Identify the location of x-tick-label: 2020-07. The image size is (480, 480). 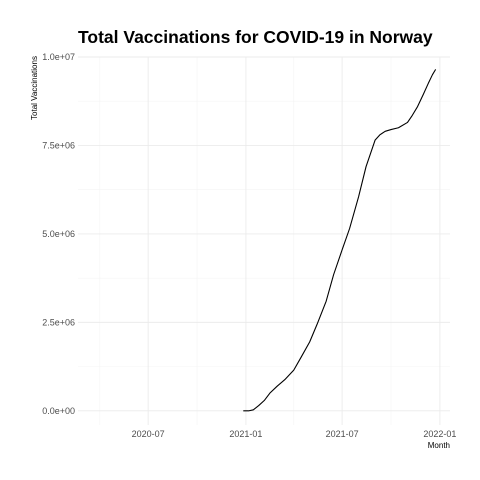
(148, 434).